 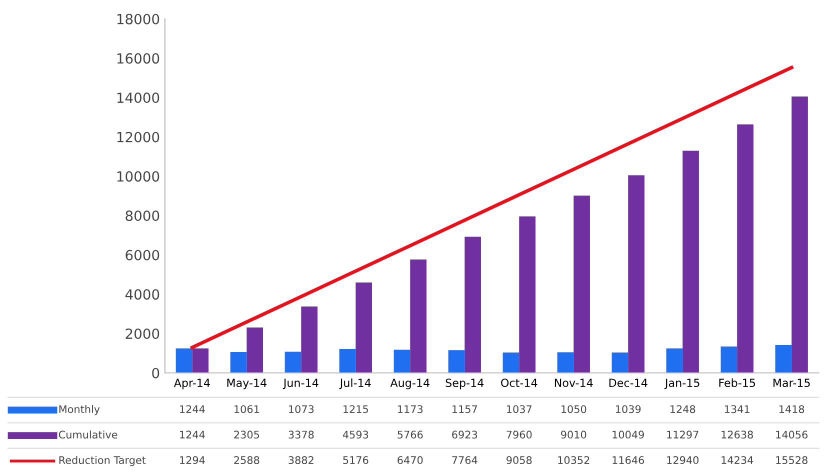 What do you see at coordinates (792, 434) in the screenshot?
I see `data-label: 14056` at bounding box center [792, 434].